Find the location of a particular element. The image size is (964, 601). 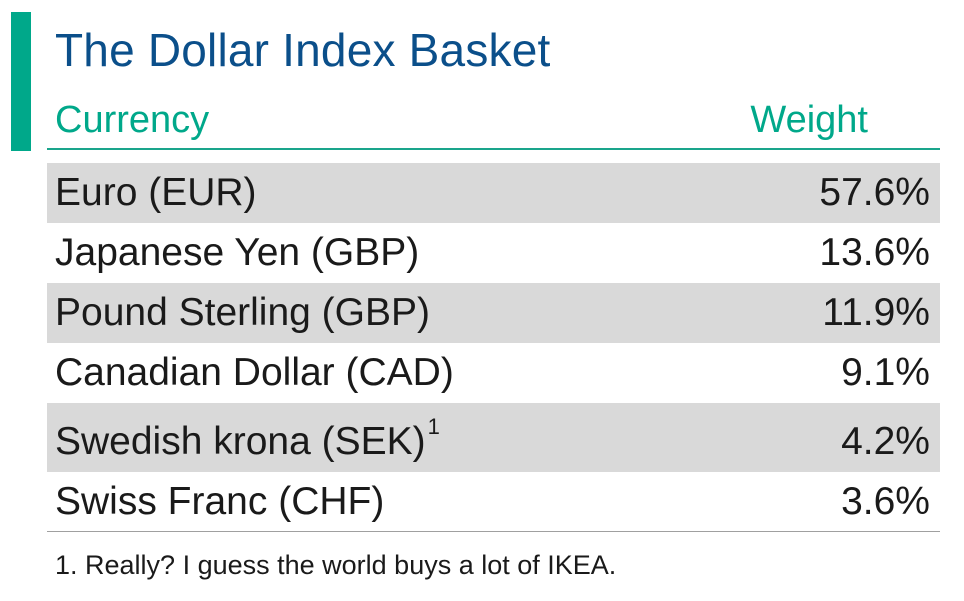

currency-name: Swiss Franc (CHF) is located at coordinates (220, 501).